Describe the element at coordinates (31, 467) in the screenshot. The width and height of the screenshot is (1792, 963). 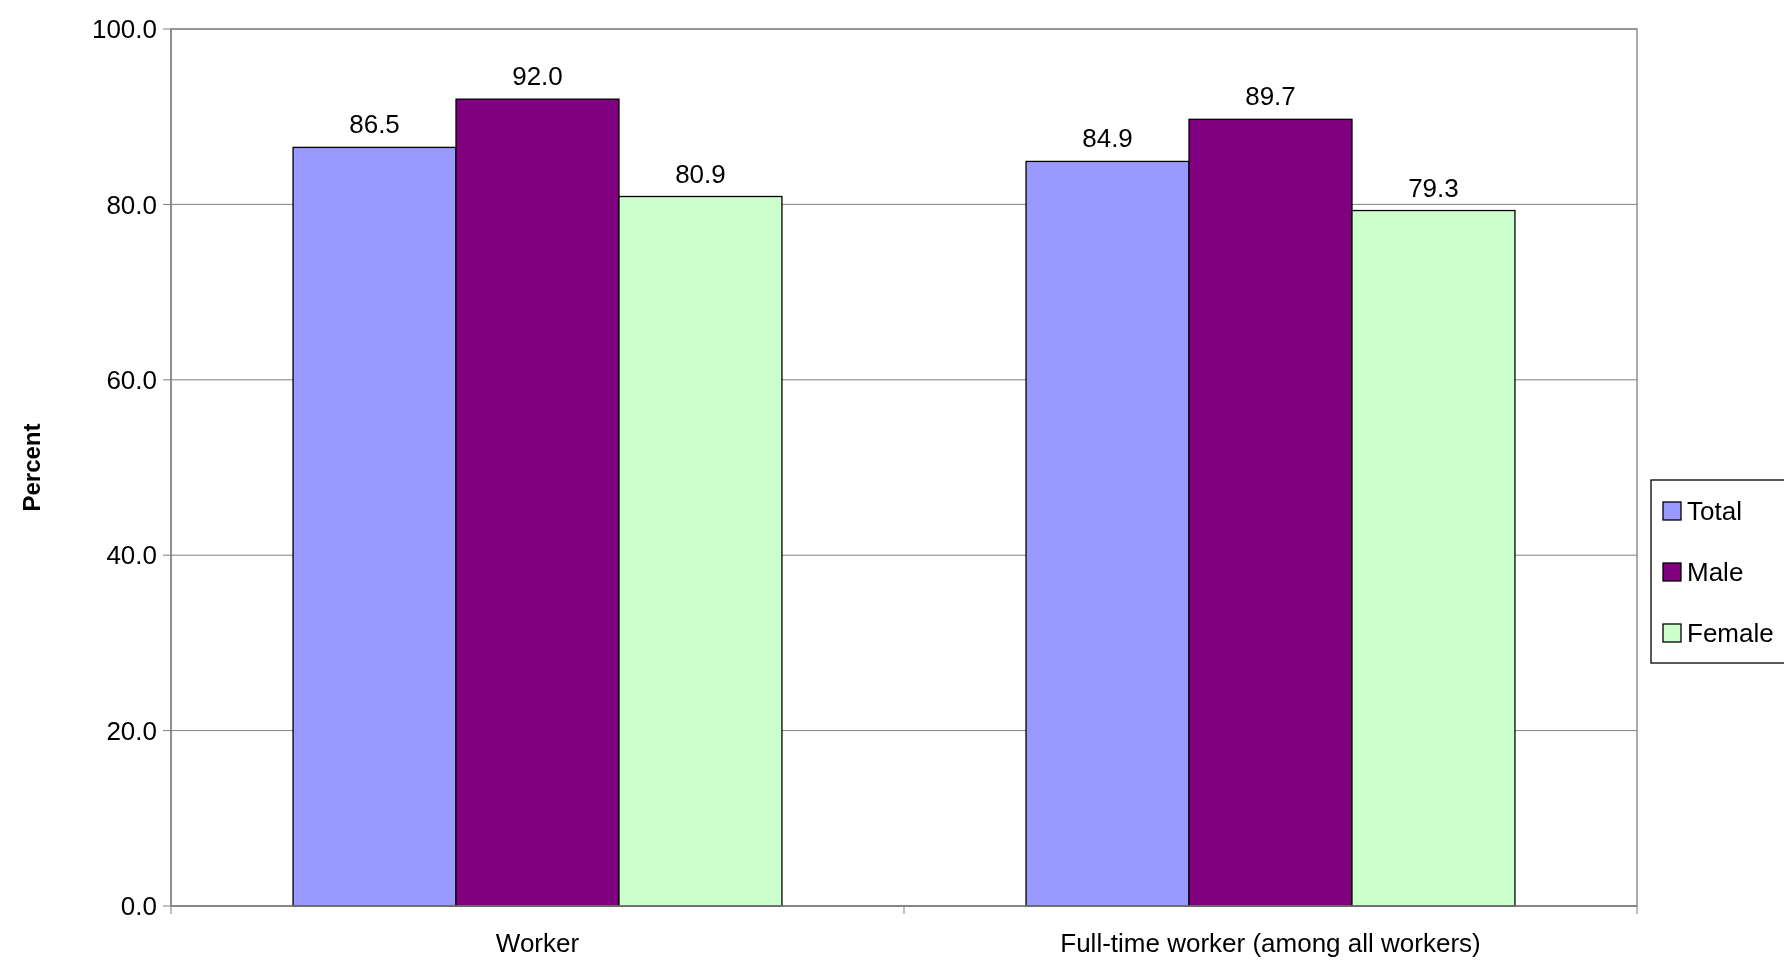
I see `y-axis-title: Percent` at that location.